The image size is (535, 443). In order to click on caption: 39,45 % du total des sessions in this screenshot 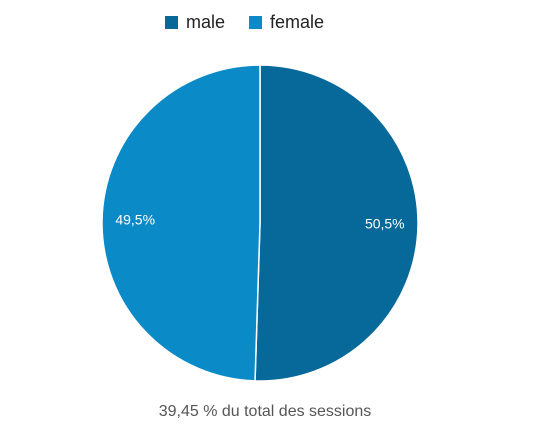, I will do `click(265, 411)`.